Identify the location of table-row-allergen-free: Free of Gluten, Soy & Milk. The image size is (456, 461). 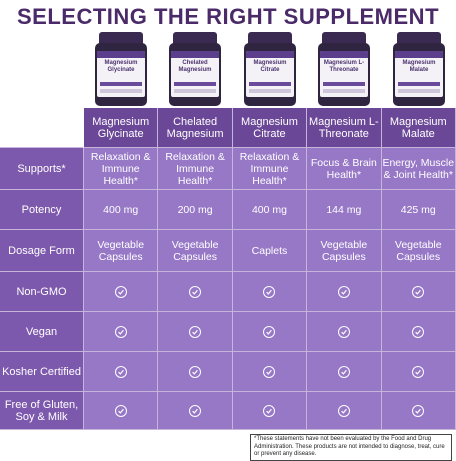
(228, 411).